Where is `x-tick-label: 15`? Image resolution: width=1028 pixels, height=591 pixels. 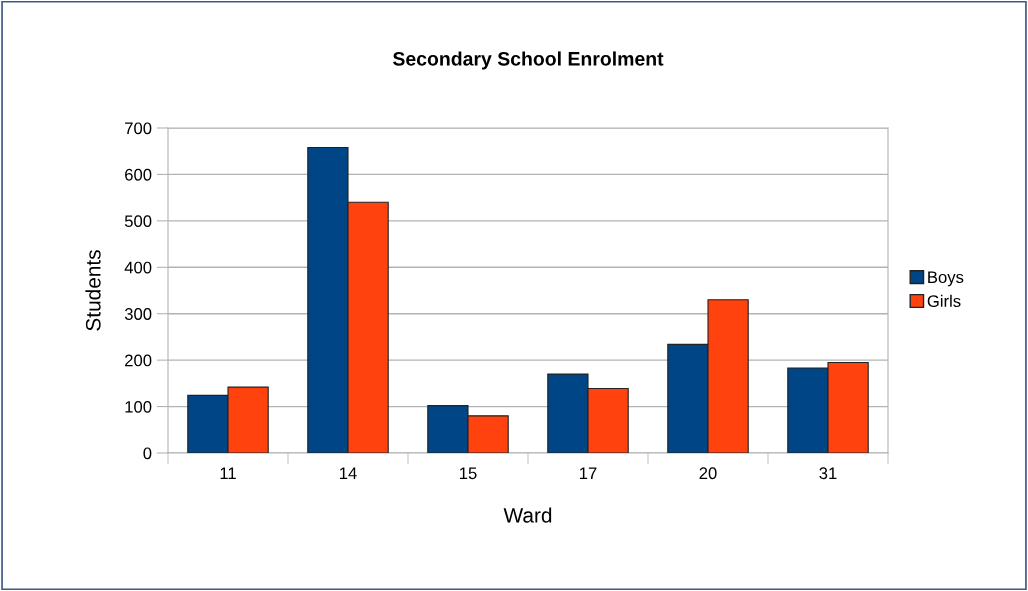
x-tick-label: 15 is located at coordinates (468, 473).